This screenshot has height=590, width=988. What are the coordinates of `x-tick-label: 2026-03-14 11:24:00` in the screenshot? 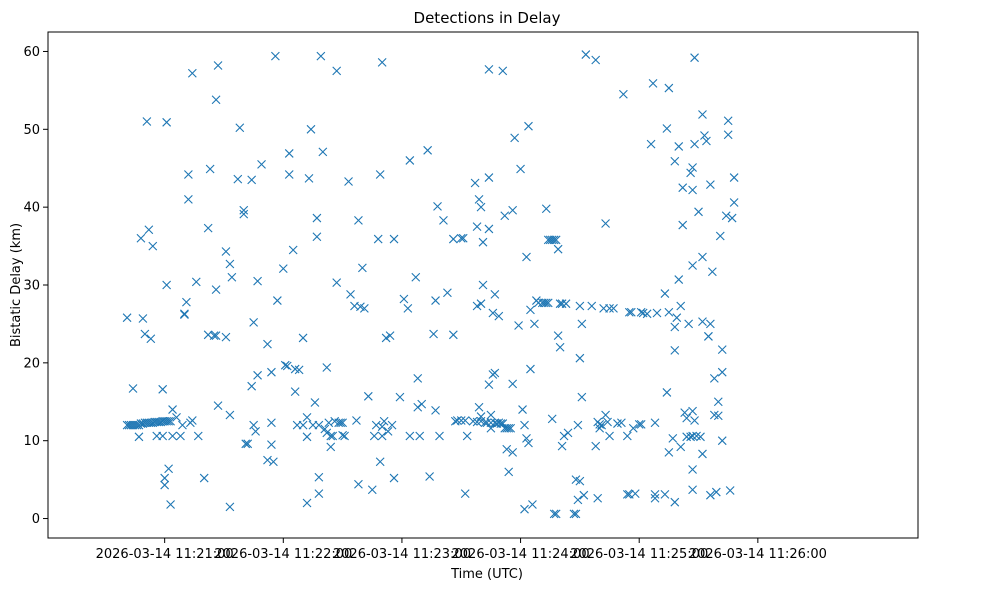 It's located at (521, 554).